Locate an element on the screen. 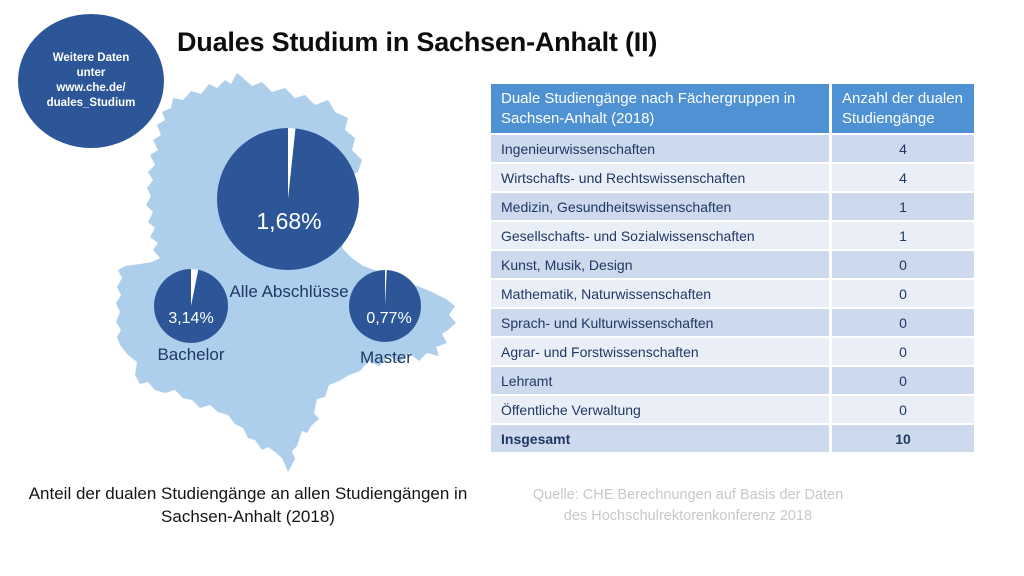 This screenshot has width=1024, height=576. pie-bachelor: 3,14% Bachelor is located at coordinates (191, 316).